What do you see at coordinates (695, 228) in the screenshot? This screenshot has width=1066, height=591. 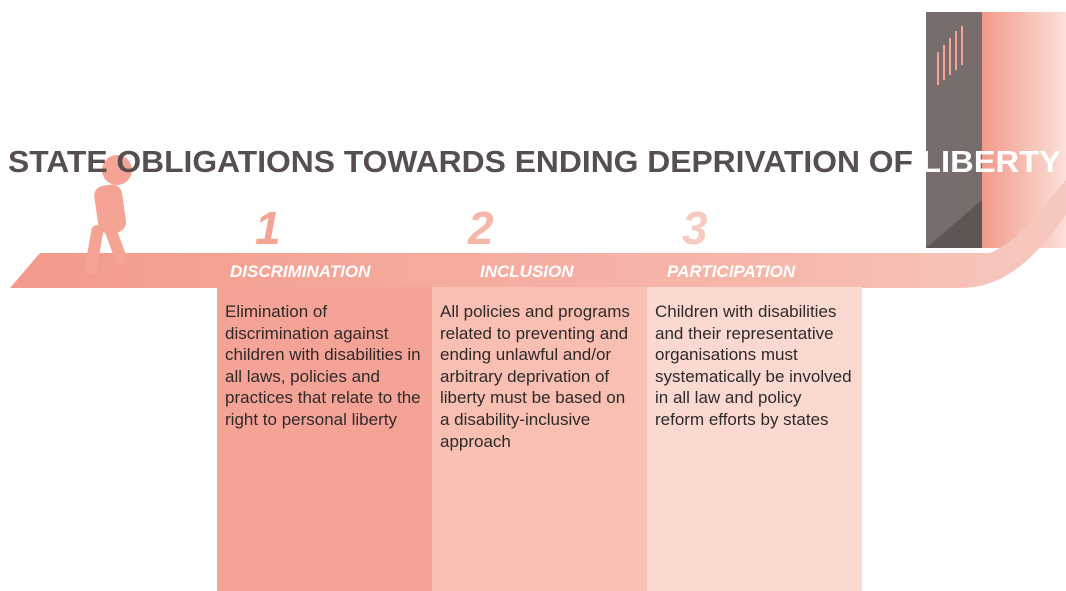 I see `step-number: 3` at bounding box center [695, 228].